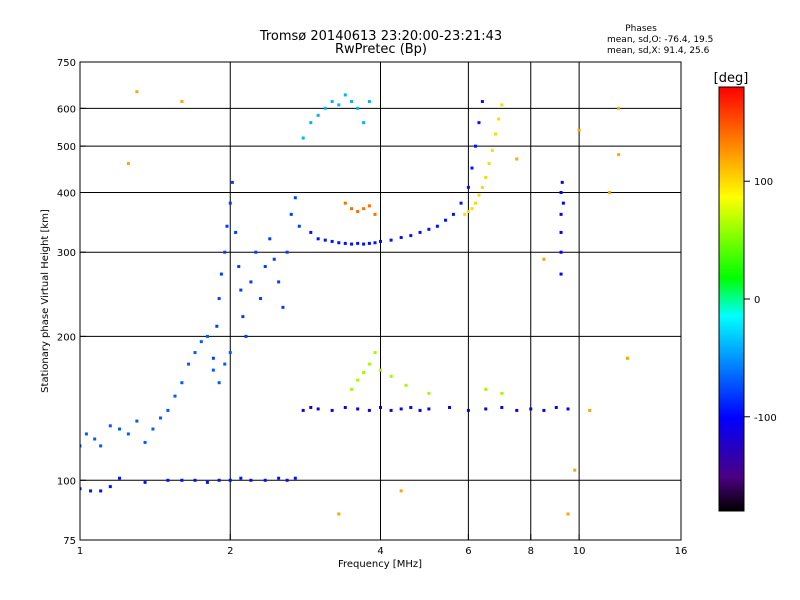  I want to click on x-tick-label: 10, so click(579, 551).